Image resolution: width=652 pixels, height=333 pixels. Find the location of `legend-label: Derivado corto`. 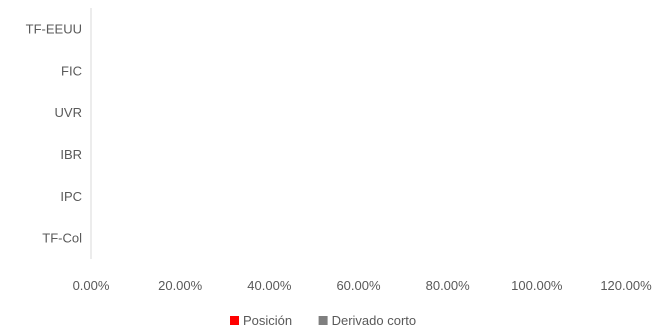

legend-label: Derivado corto is located at coordinates (374, 320).